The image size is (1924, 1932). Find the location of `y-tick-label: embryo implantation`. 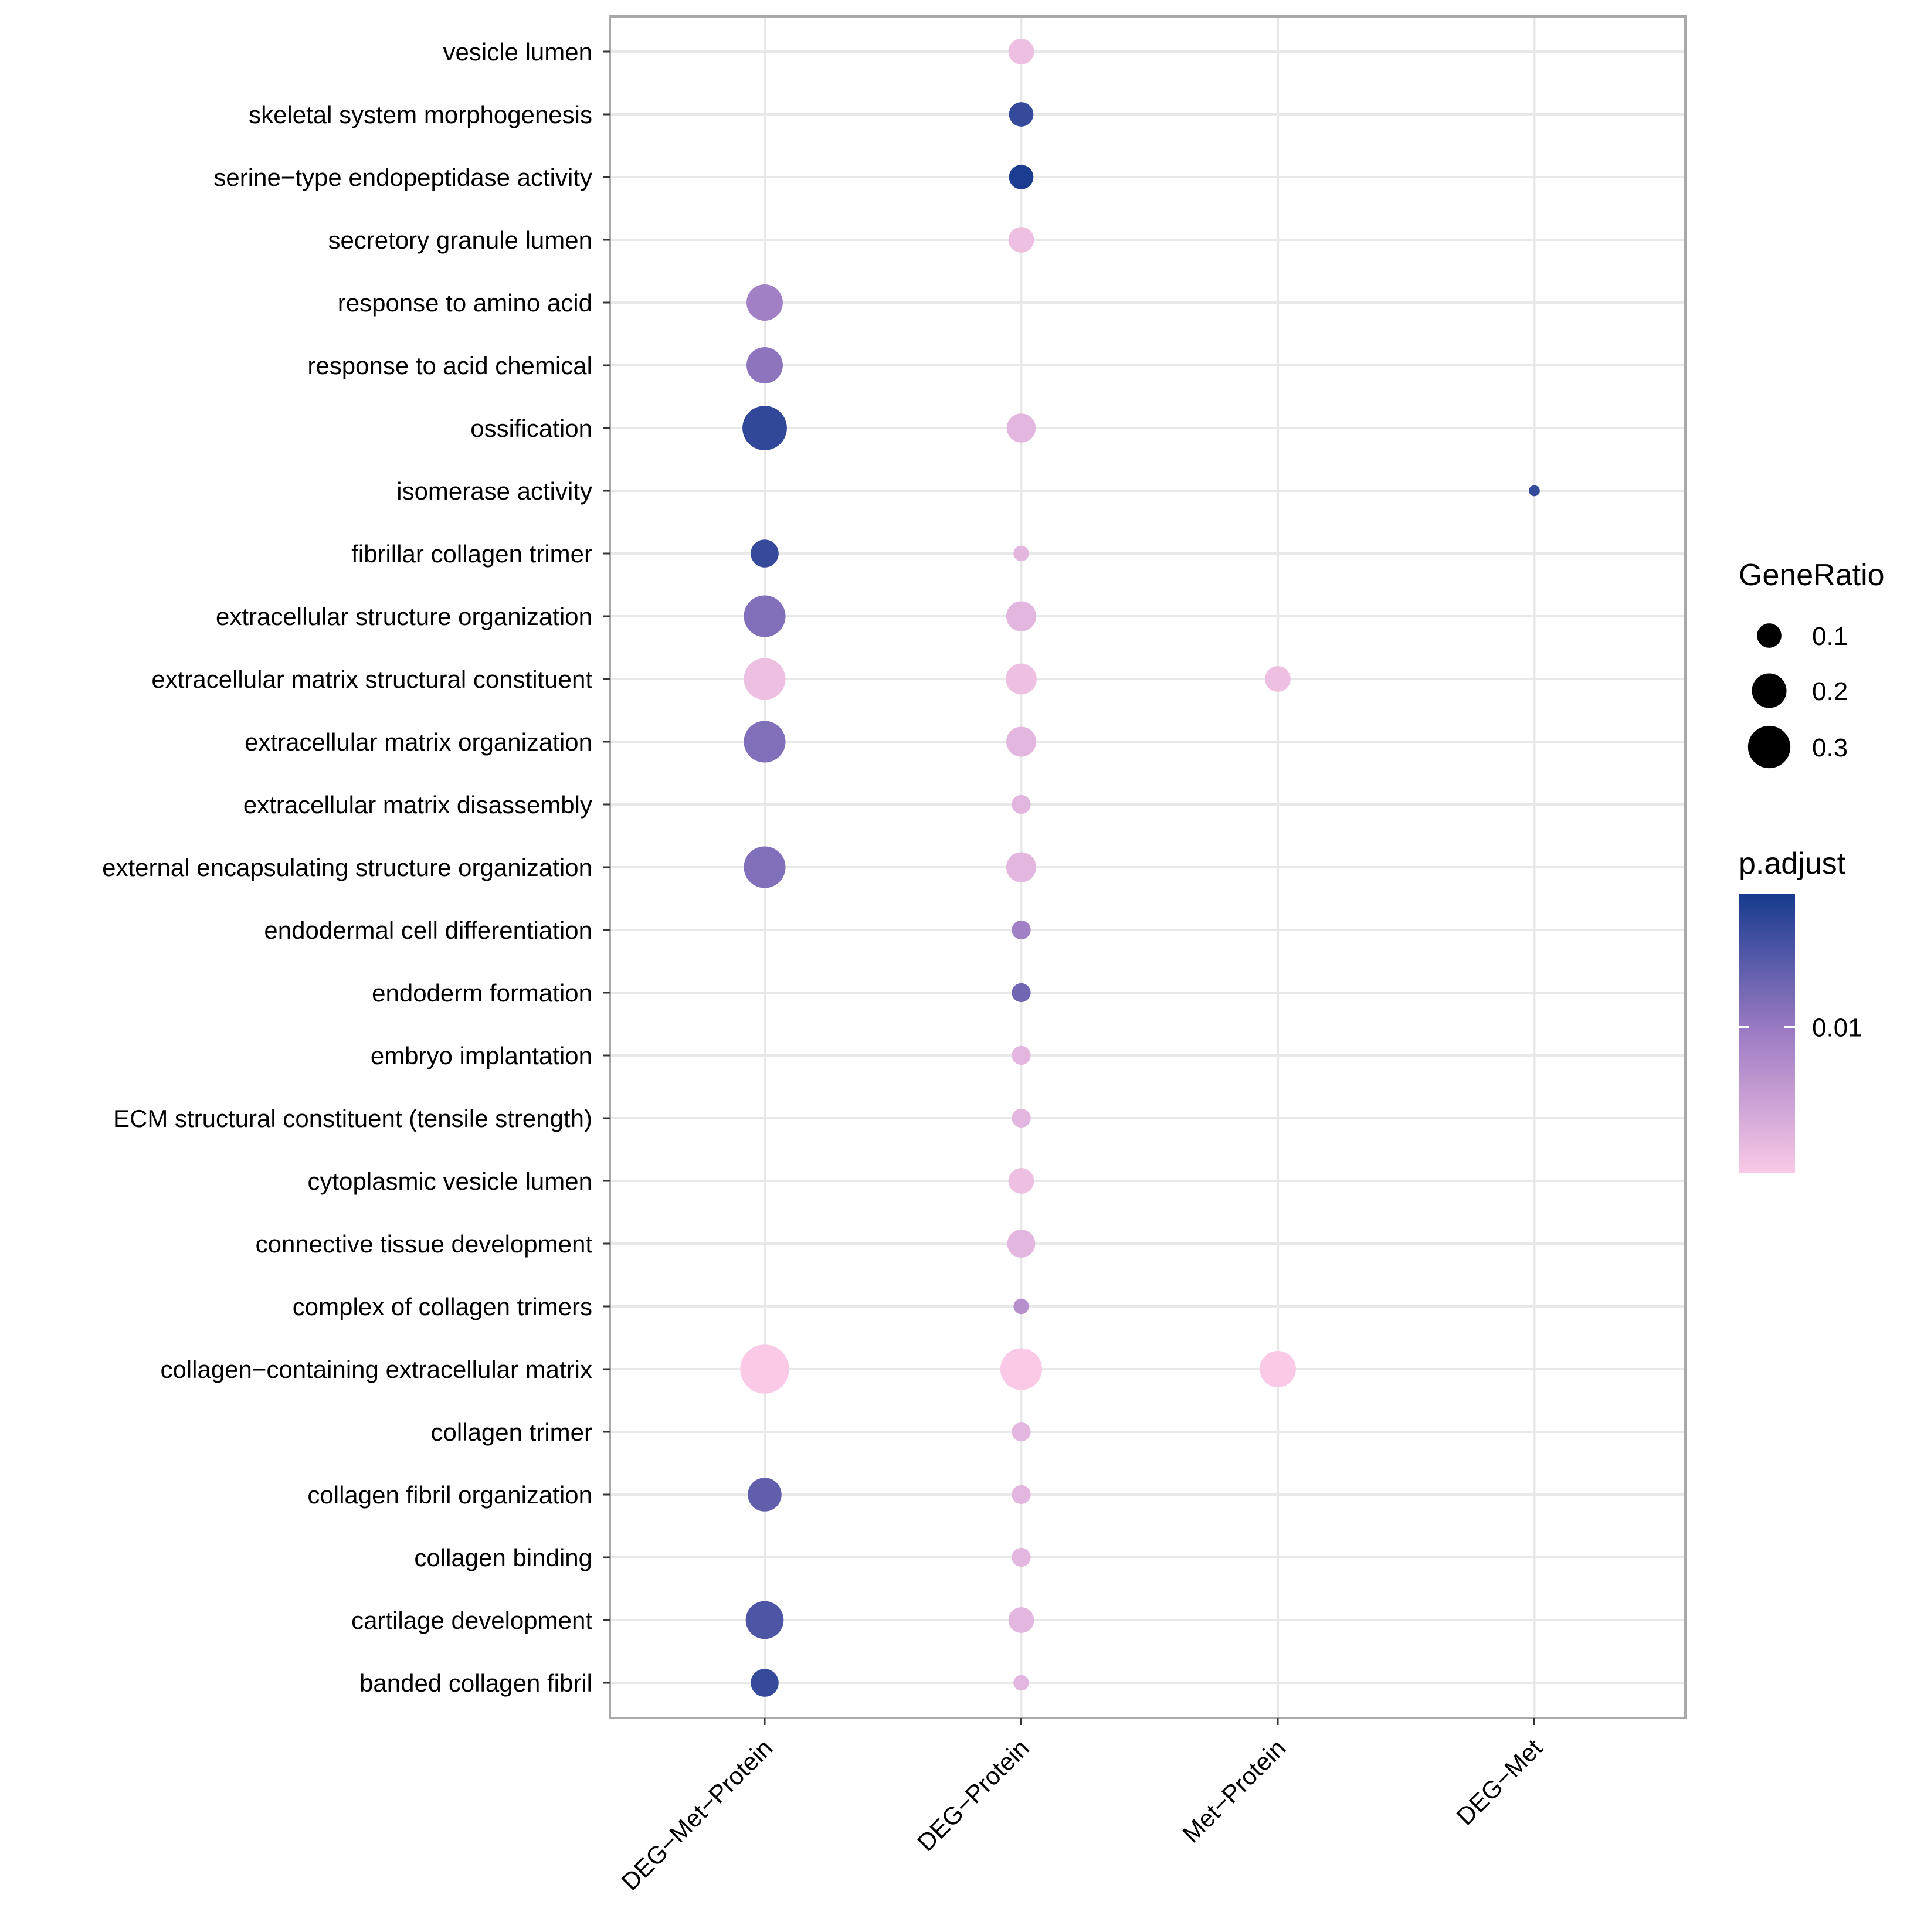

y-tick-label: embryo implantation is located at coordinates (481, 1055).